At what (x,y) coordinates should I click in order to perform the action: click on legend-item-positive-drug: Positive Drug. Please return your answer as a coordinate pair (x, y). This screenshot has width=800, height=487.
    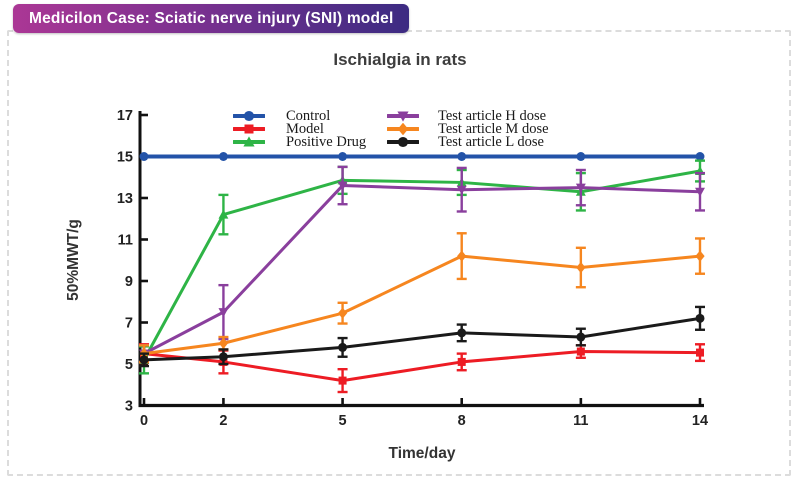
    Looking at the image, I should click on (299, 142).